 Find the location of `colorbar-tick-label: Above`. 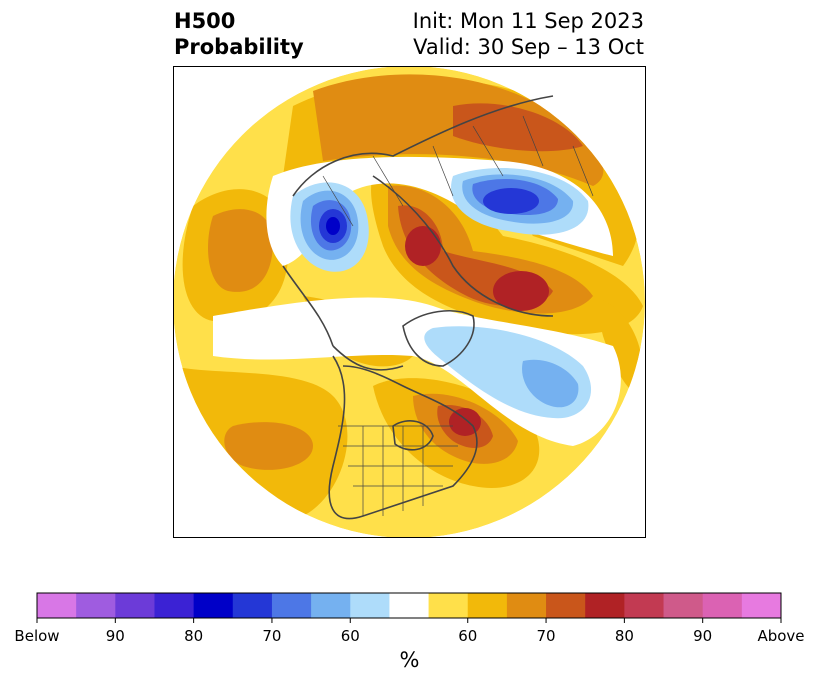

colorbar-tick-label: Above is located at coordinates (780, 636).